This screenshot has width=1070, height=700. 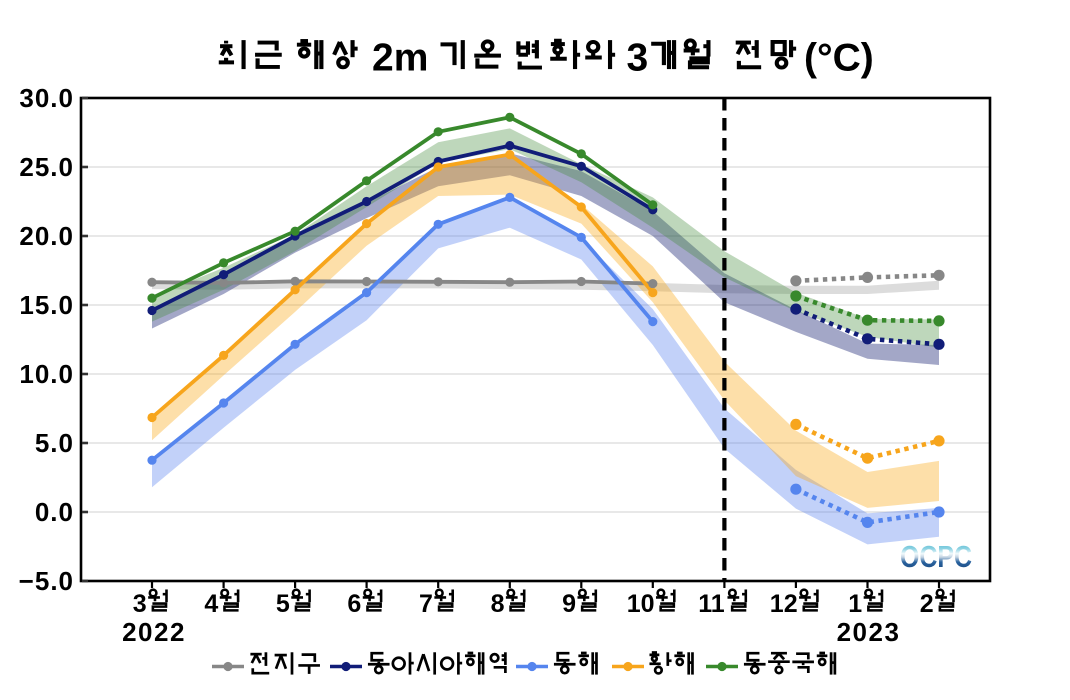 What do you see at coordinates (711, 604) in the screenshot?
I see `svg-text: 11` at bounding box center [711, 604].